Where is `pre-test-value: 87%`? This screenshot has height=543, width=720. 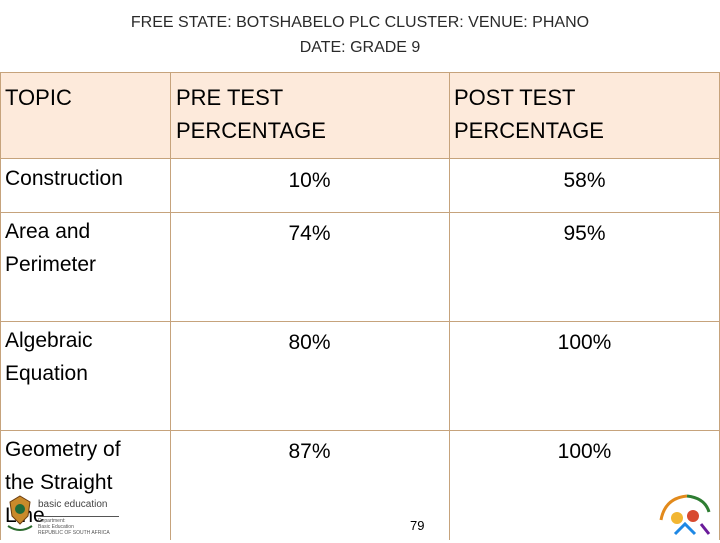 pre-test-value: 87% is located at coordinates (309, 451).